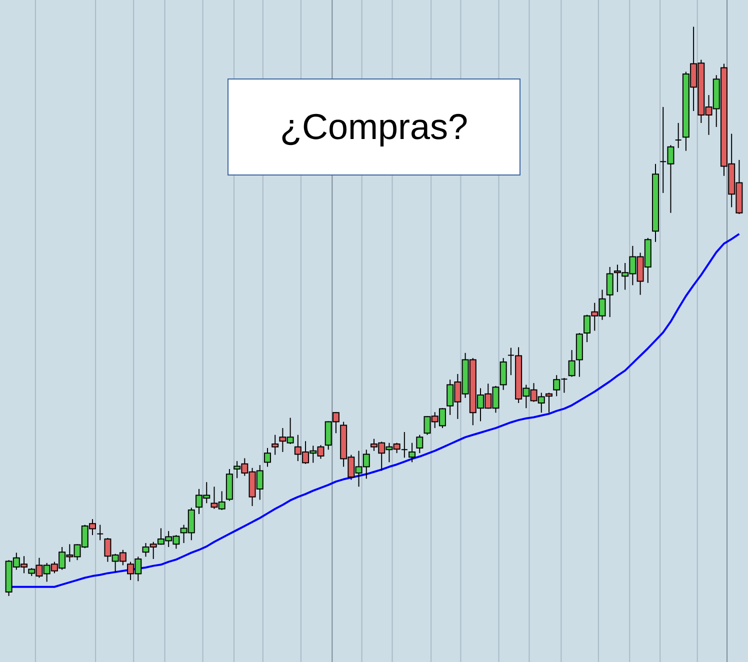 The height and width of the screenshot is (662, 748). I want to click on annotation: ¿Compras?, so click(374, 126).